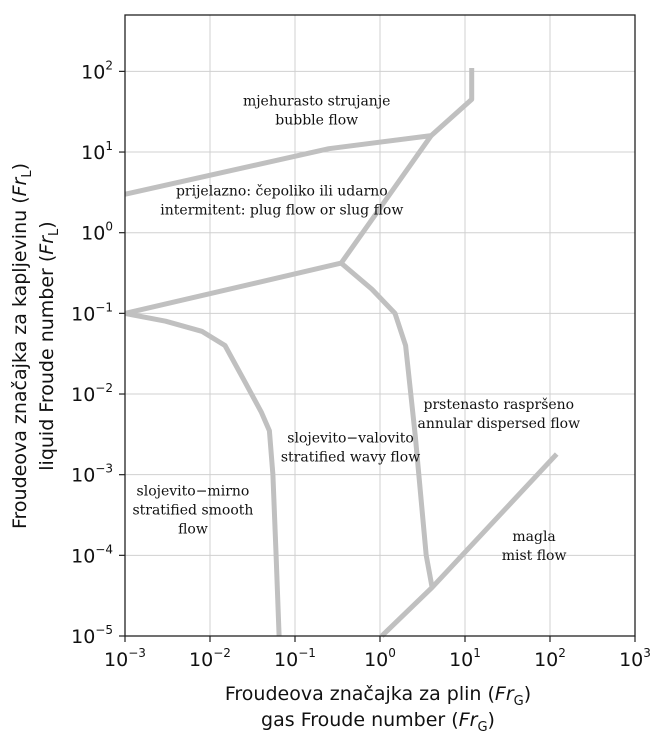 Image resolution: width=657 pixels, height=734 pixels. What do you see at coordinates (49, 345) in the screenshot?
I see `y-axis-title-line2: liquid Froude number (FrL)` at bounding box center [49, 345].